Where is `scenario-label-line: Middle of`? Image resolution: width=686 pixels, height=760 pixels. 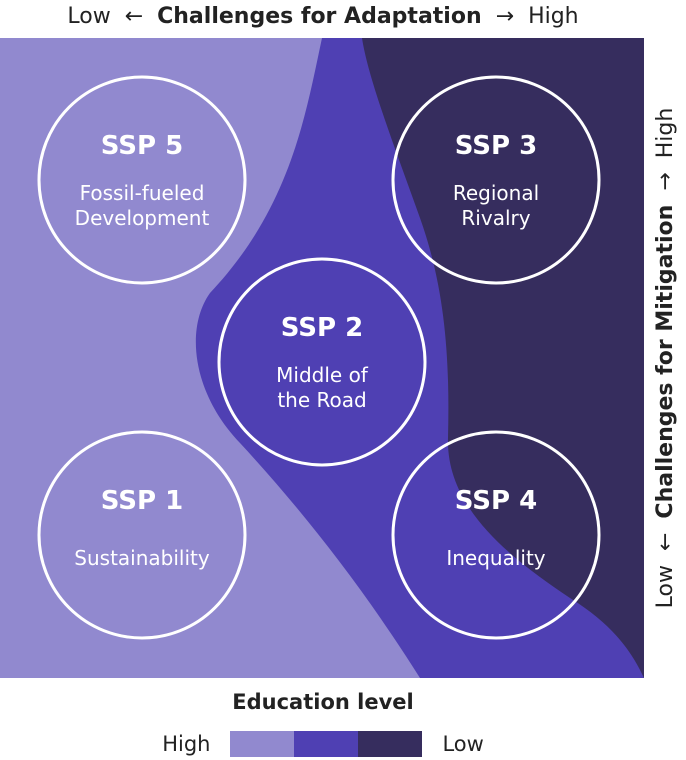
scenario-label-line: Middle of is located at coordinates (322, 375).